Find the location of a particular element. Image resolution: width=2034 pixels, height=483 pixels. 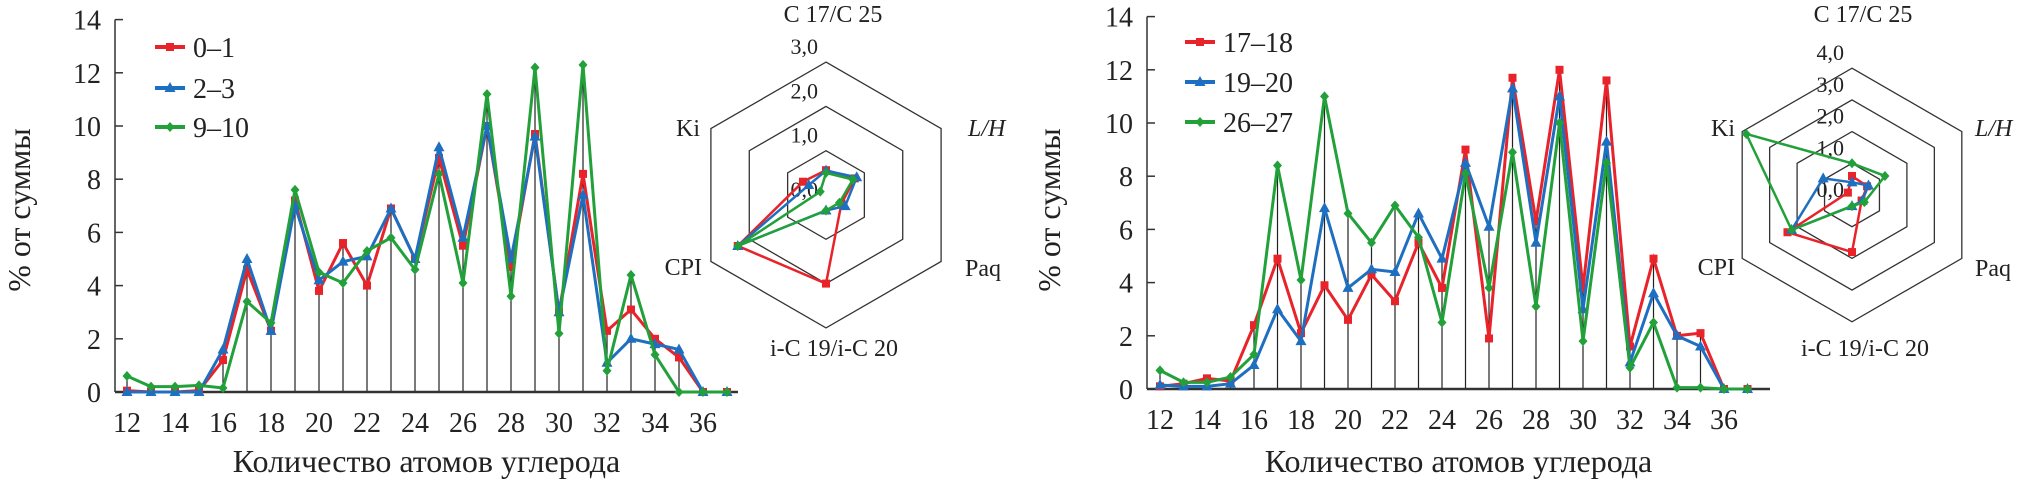

y-tick-label: 6 is located at coordinates (94, 233).